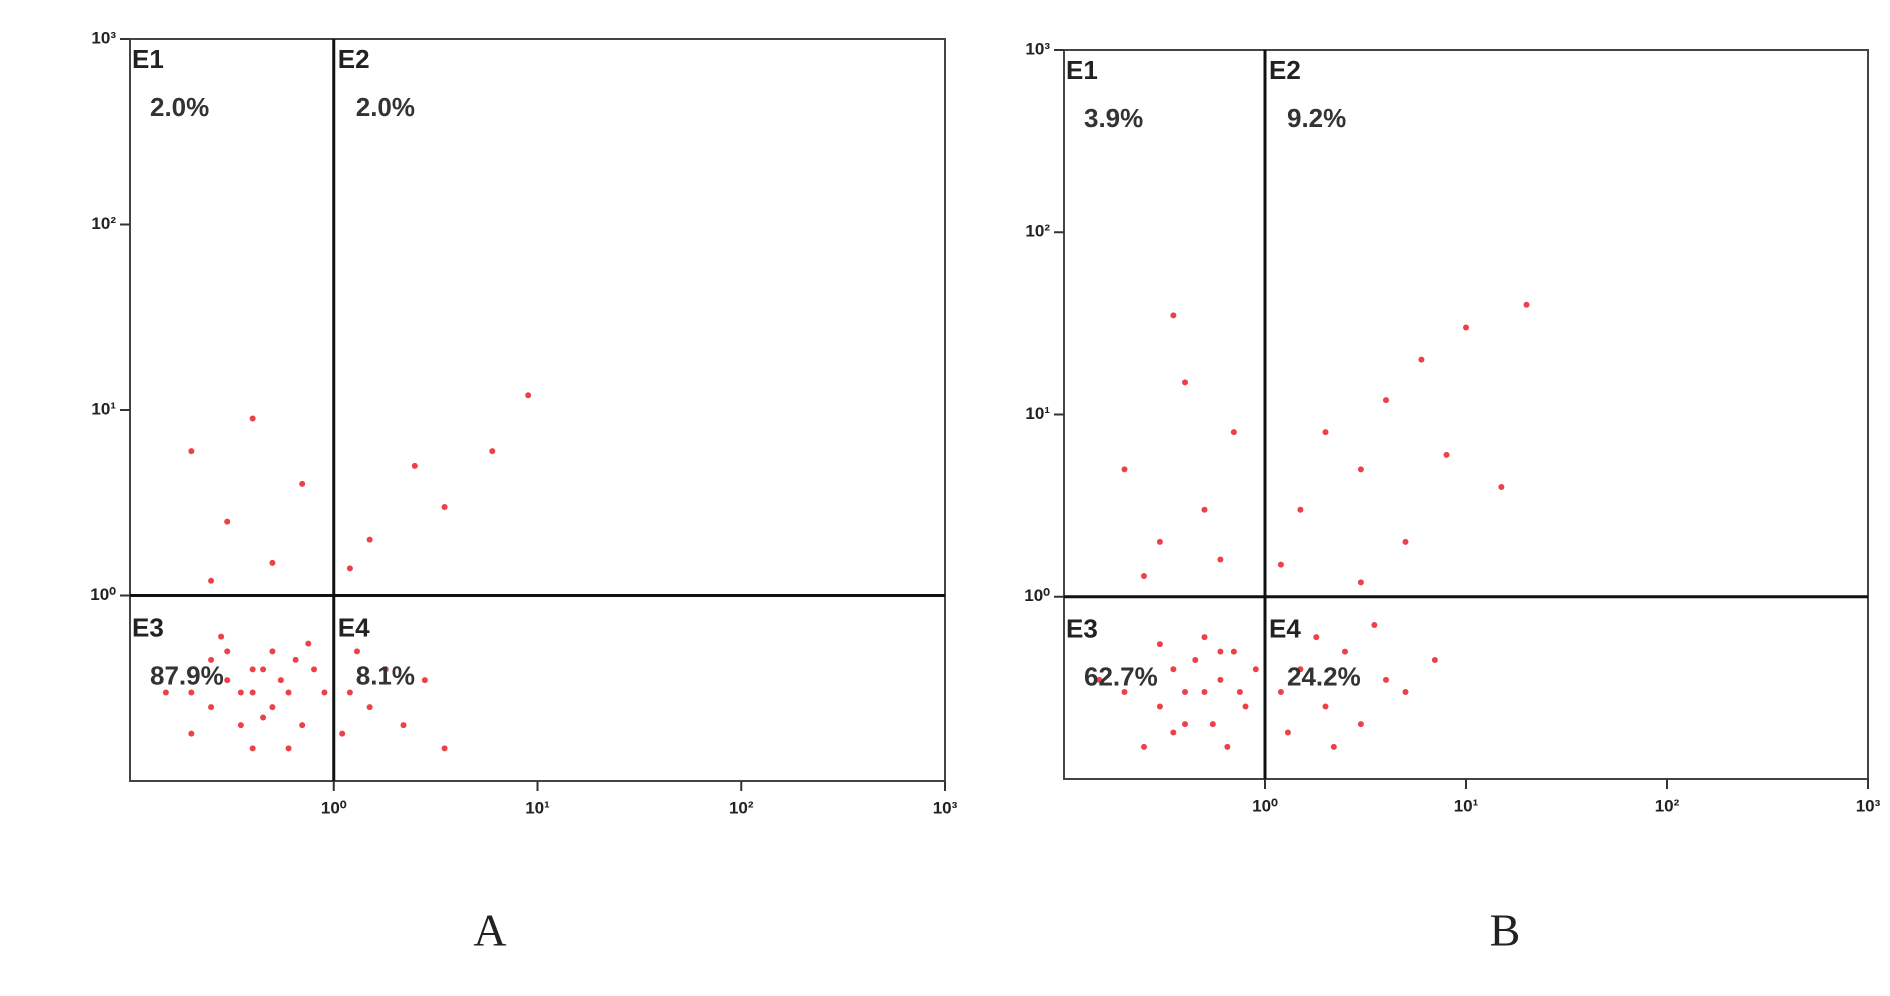 Image resolution: width=1890 pixels, height=996 pixels. What do you see at coordinates (1316, 118) in the screenshot?
I see `quadrant-percent: 9.2%` at bounding box center [1316, 118].